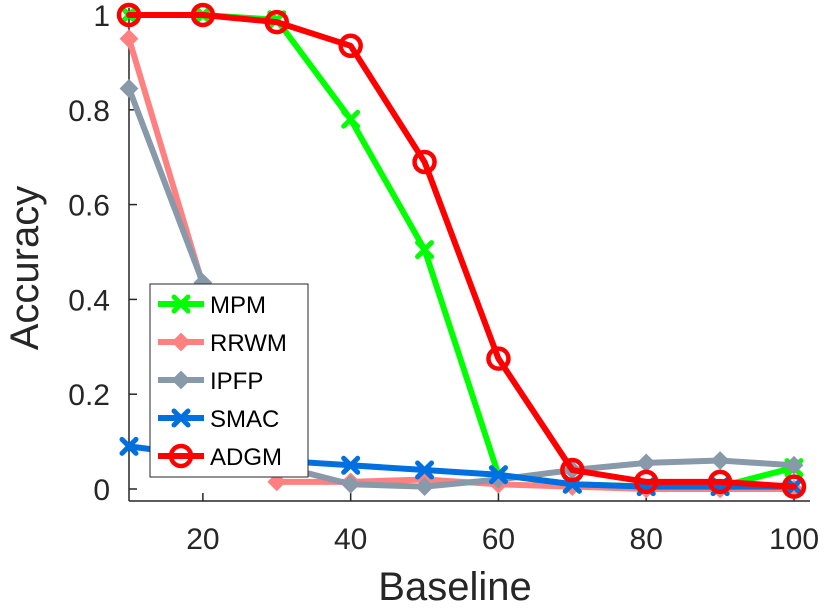 Image resolution: width=830 pixels, height=609 pixels. Describe the element at coordinates (244, 419) in the screenshot. I see `legend-label-smac: SMAC` at that location.